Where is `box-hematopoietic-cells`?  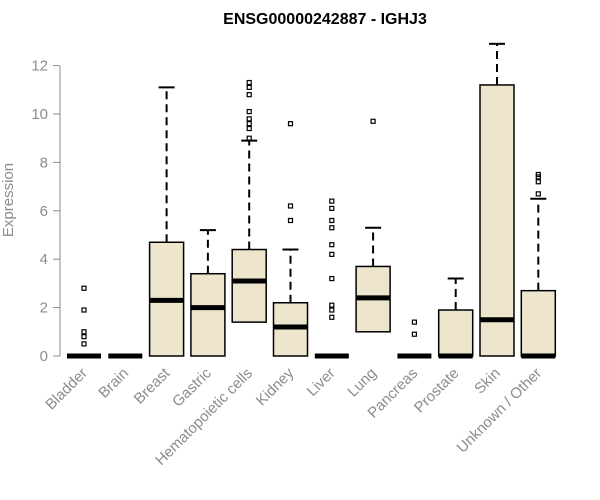
box-hematopoietic-cells is located at coordinates (249, 201).